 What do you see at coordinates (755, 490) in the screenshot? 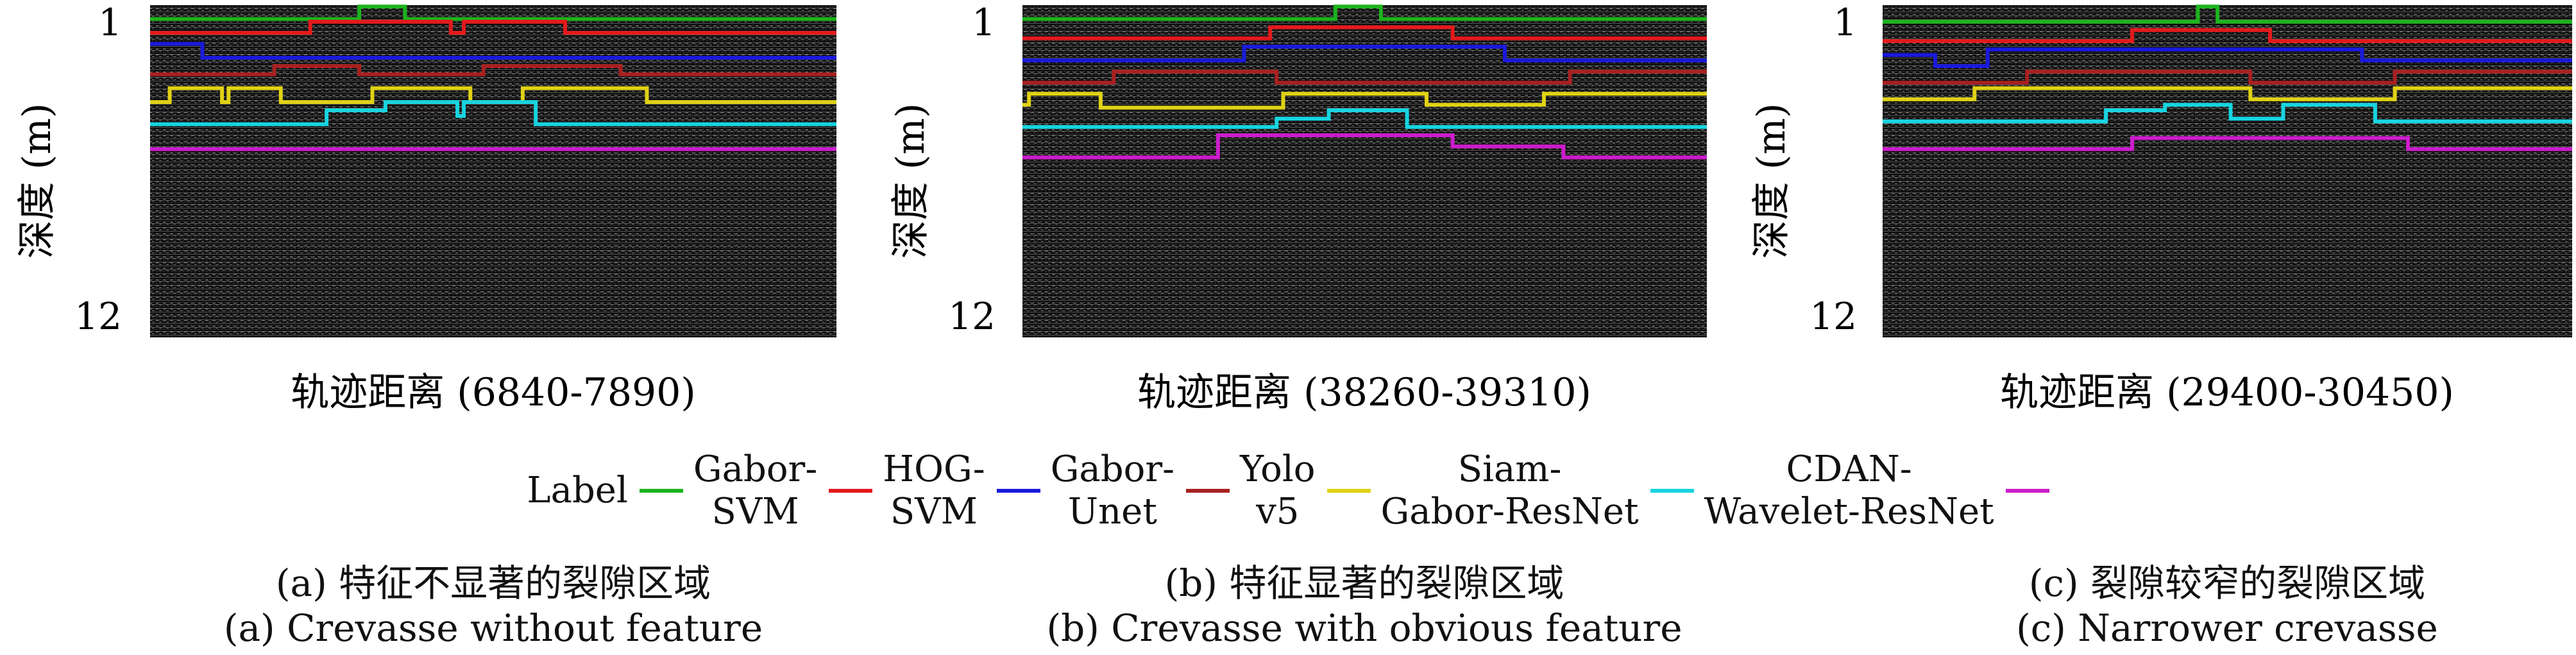
I see `legend-label: Gabor- SVM` at bounding box center [755, 490].